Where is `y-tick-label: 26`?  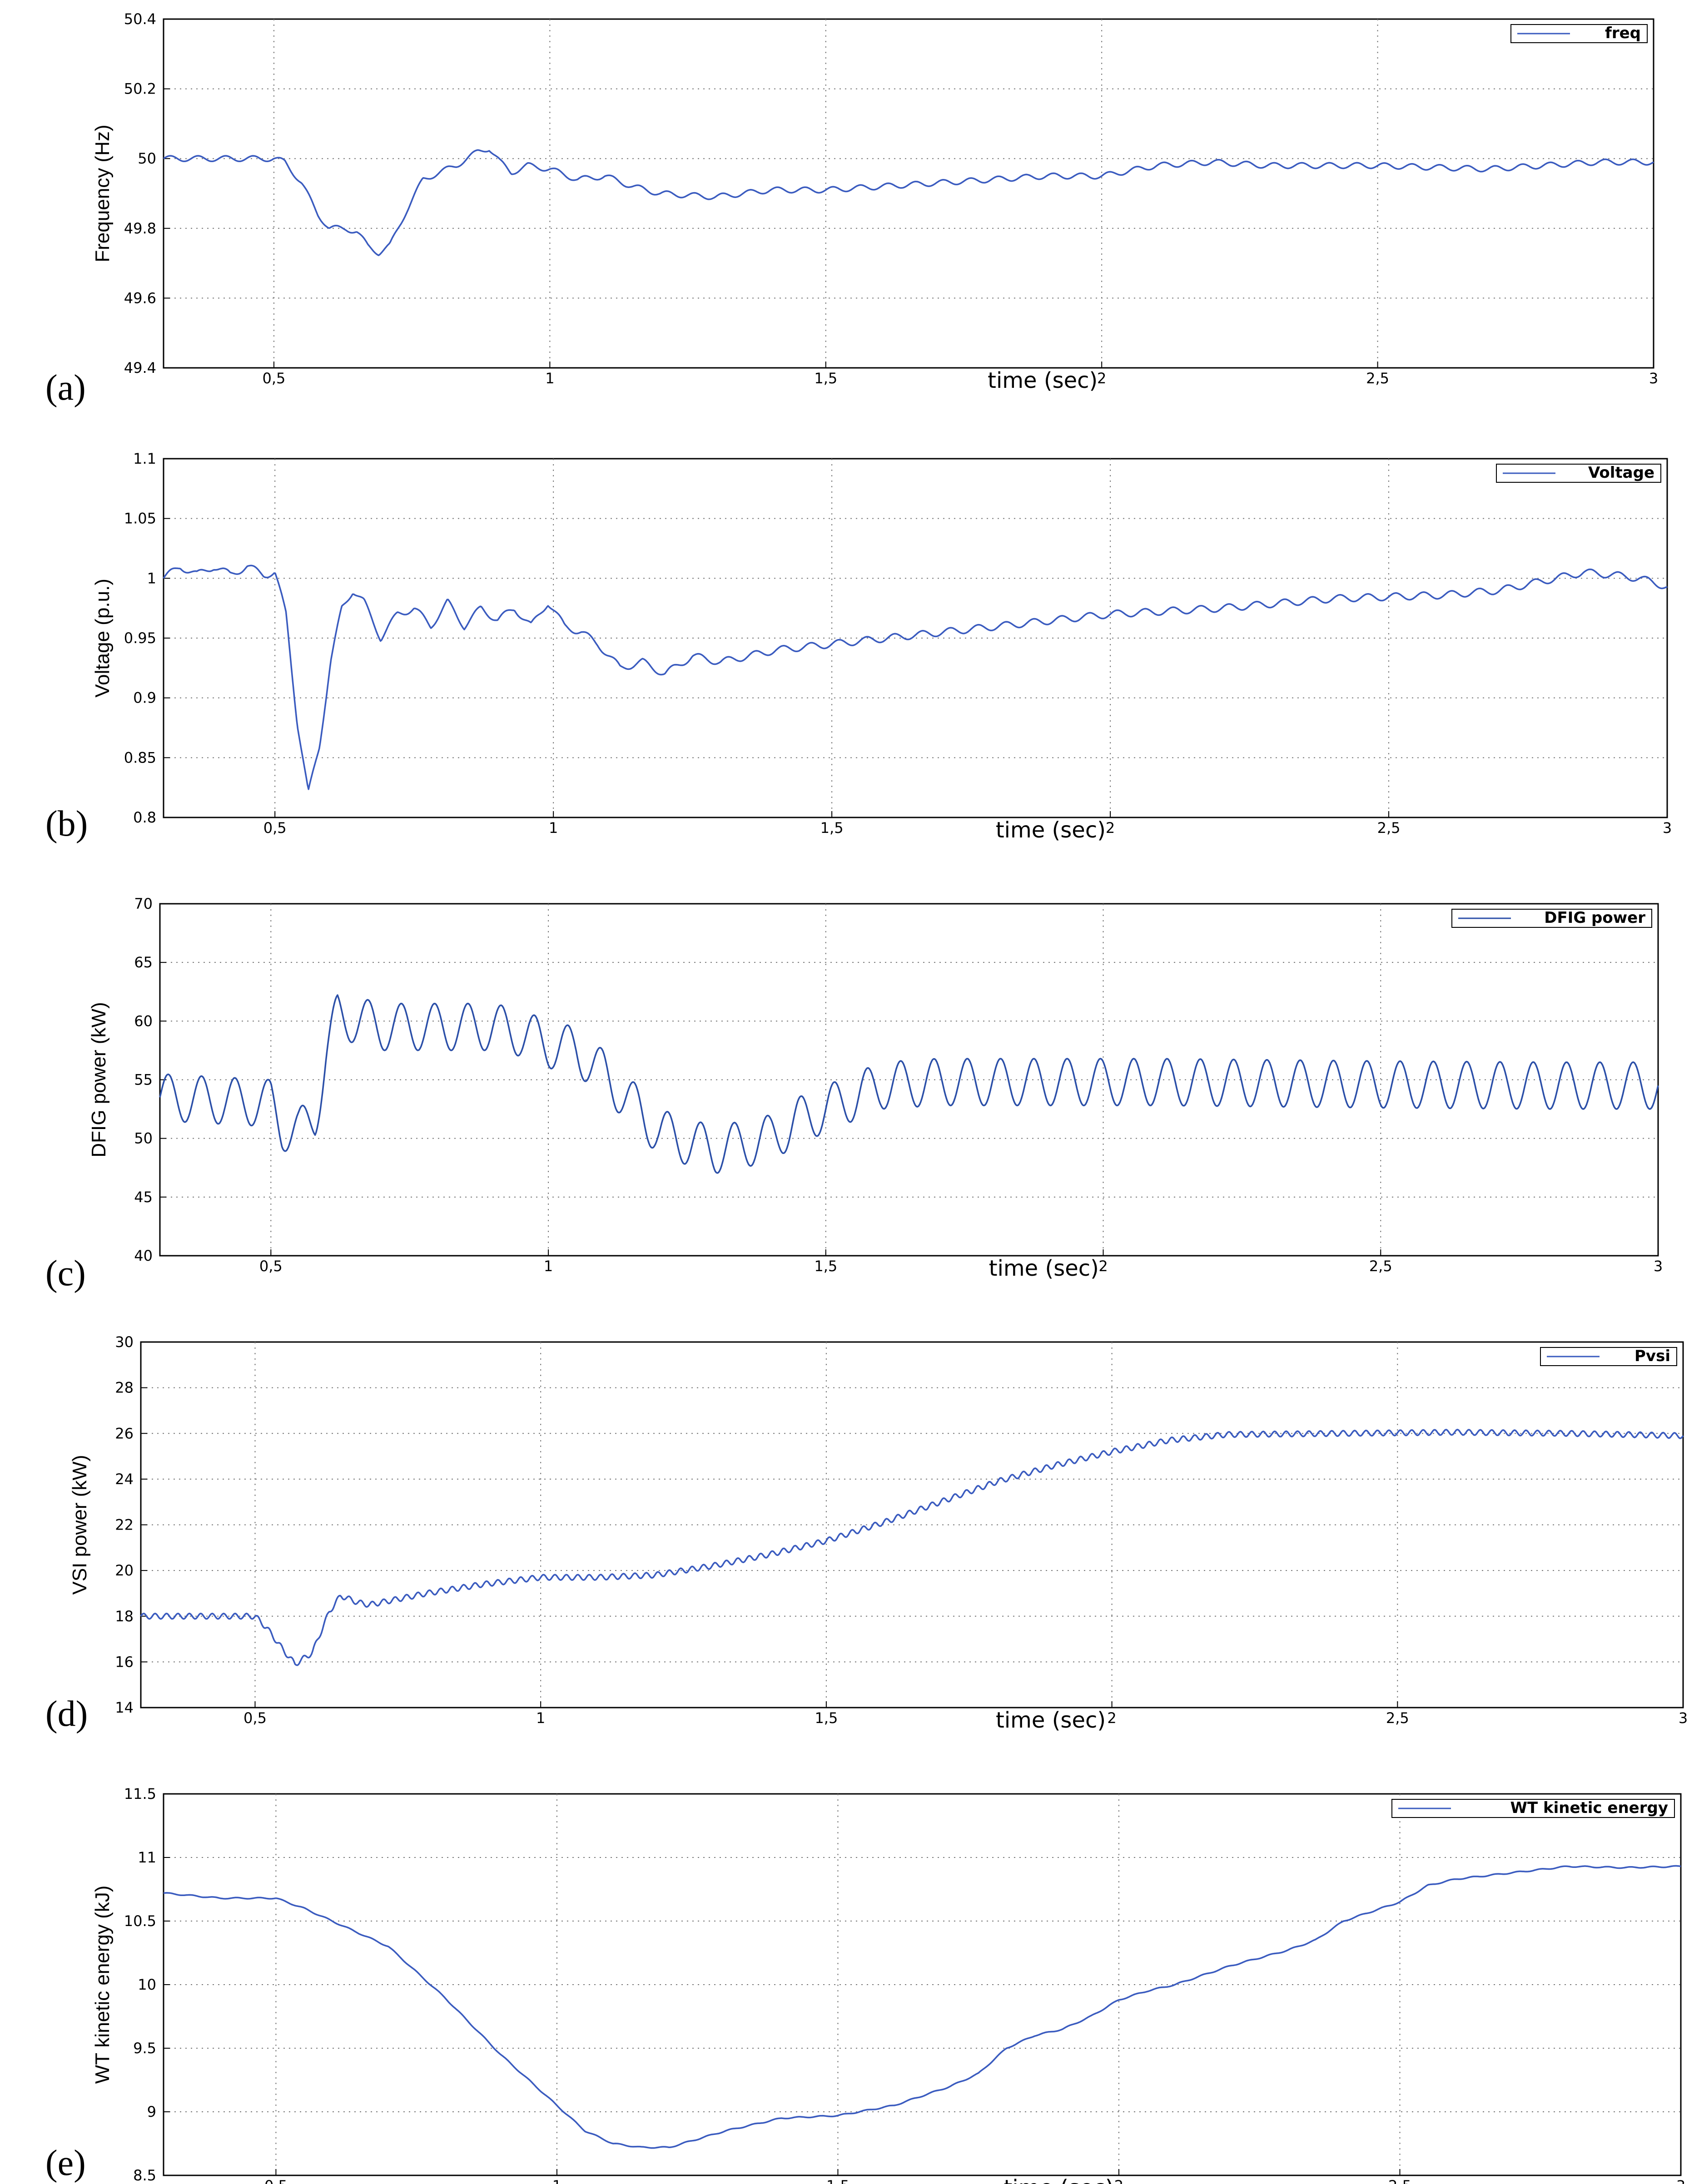 y-tick-label: 26 is located at coordinates (124, 1433).